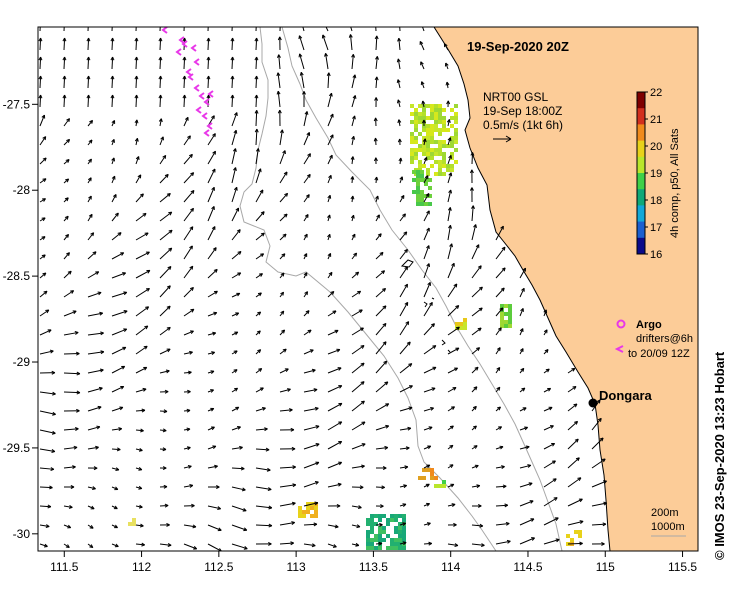 This screenshot has width=739, height=592. What do you see at coordinates (656, 120) in the screenshot?
I see `colorbar-tick-label: 21` at bounding box center [656, 120].